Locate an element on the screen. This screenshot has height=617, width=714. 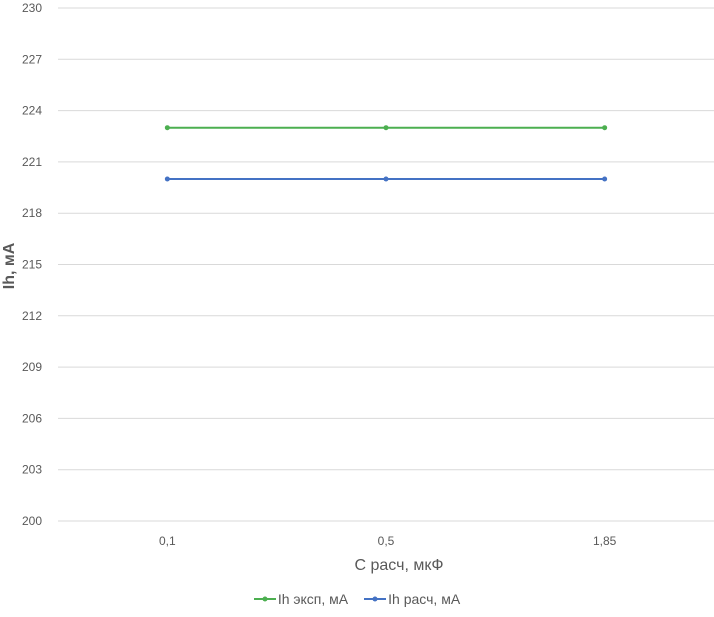
y-tick-label: 206 is located at coordinates (32, 418).